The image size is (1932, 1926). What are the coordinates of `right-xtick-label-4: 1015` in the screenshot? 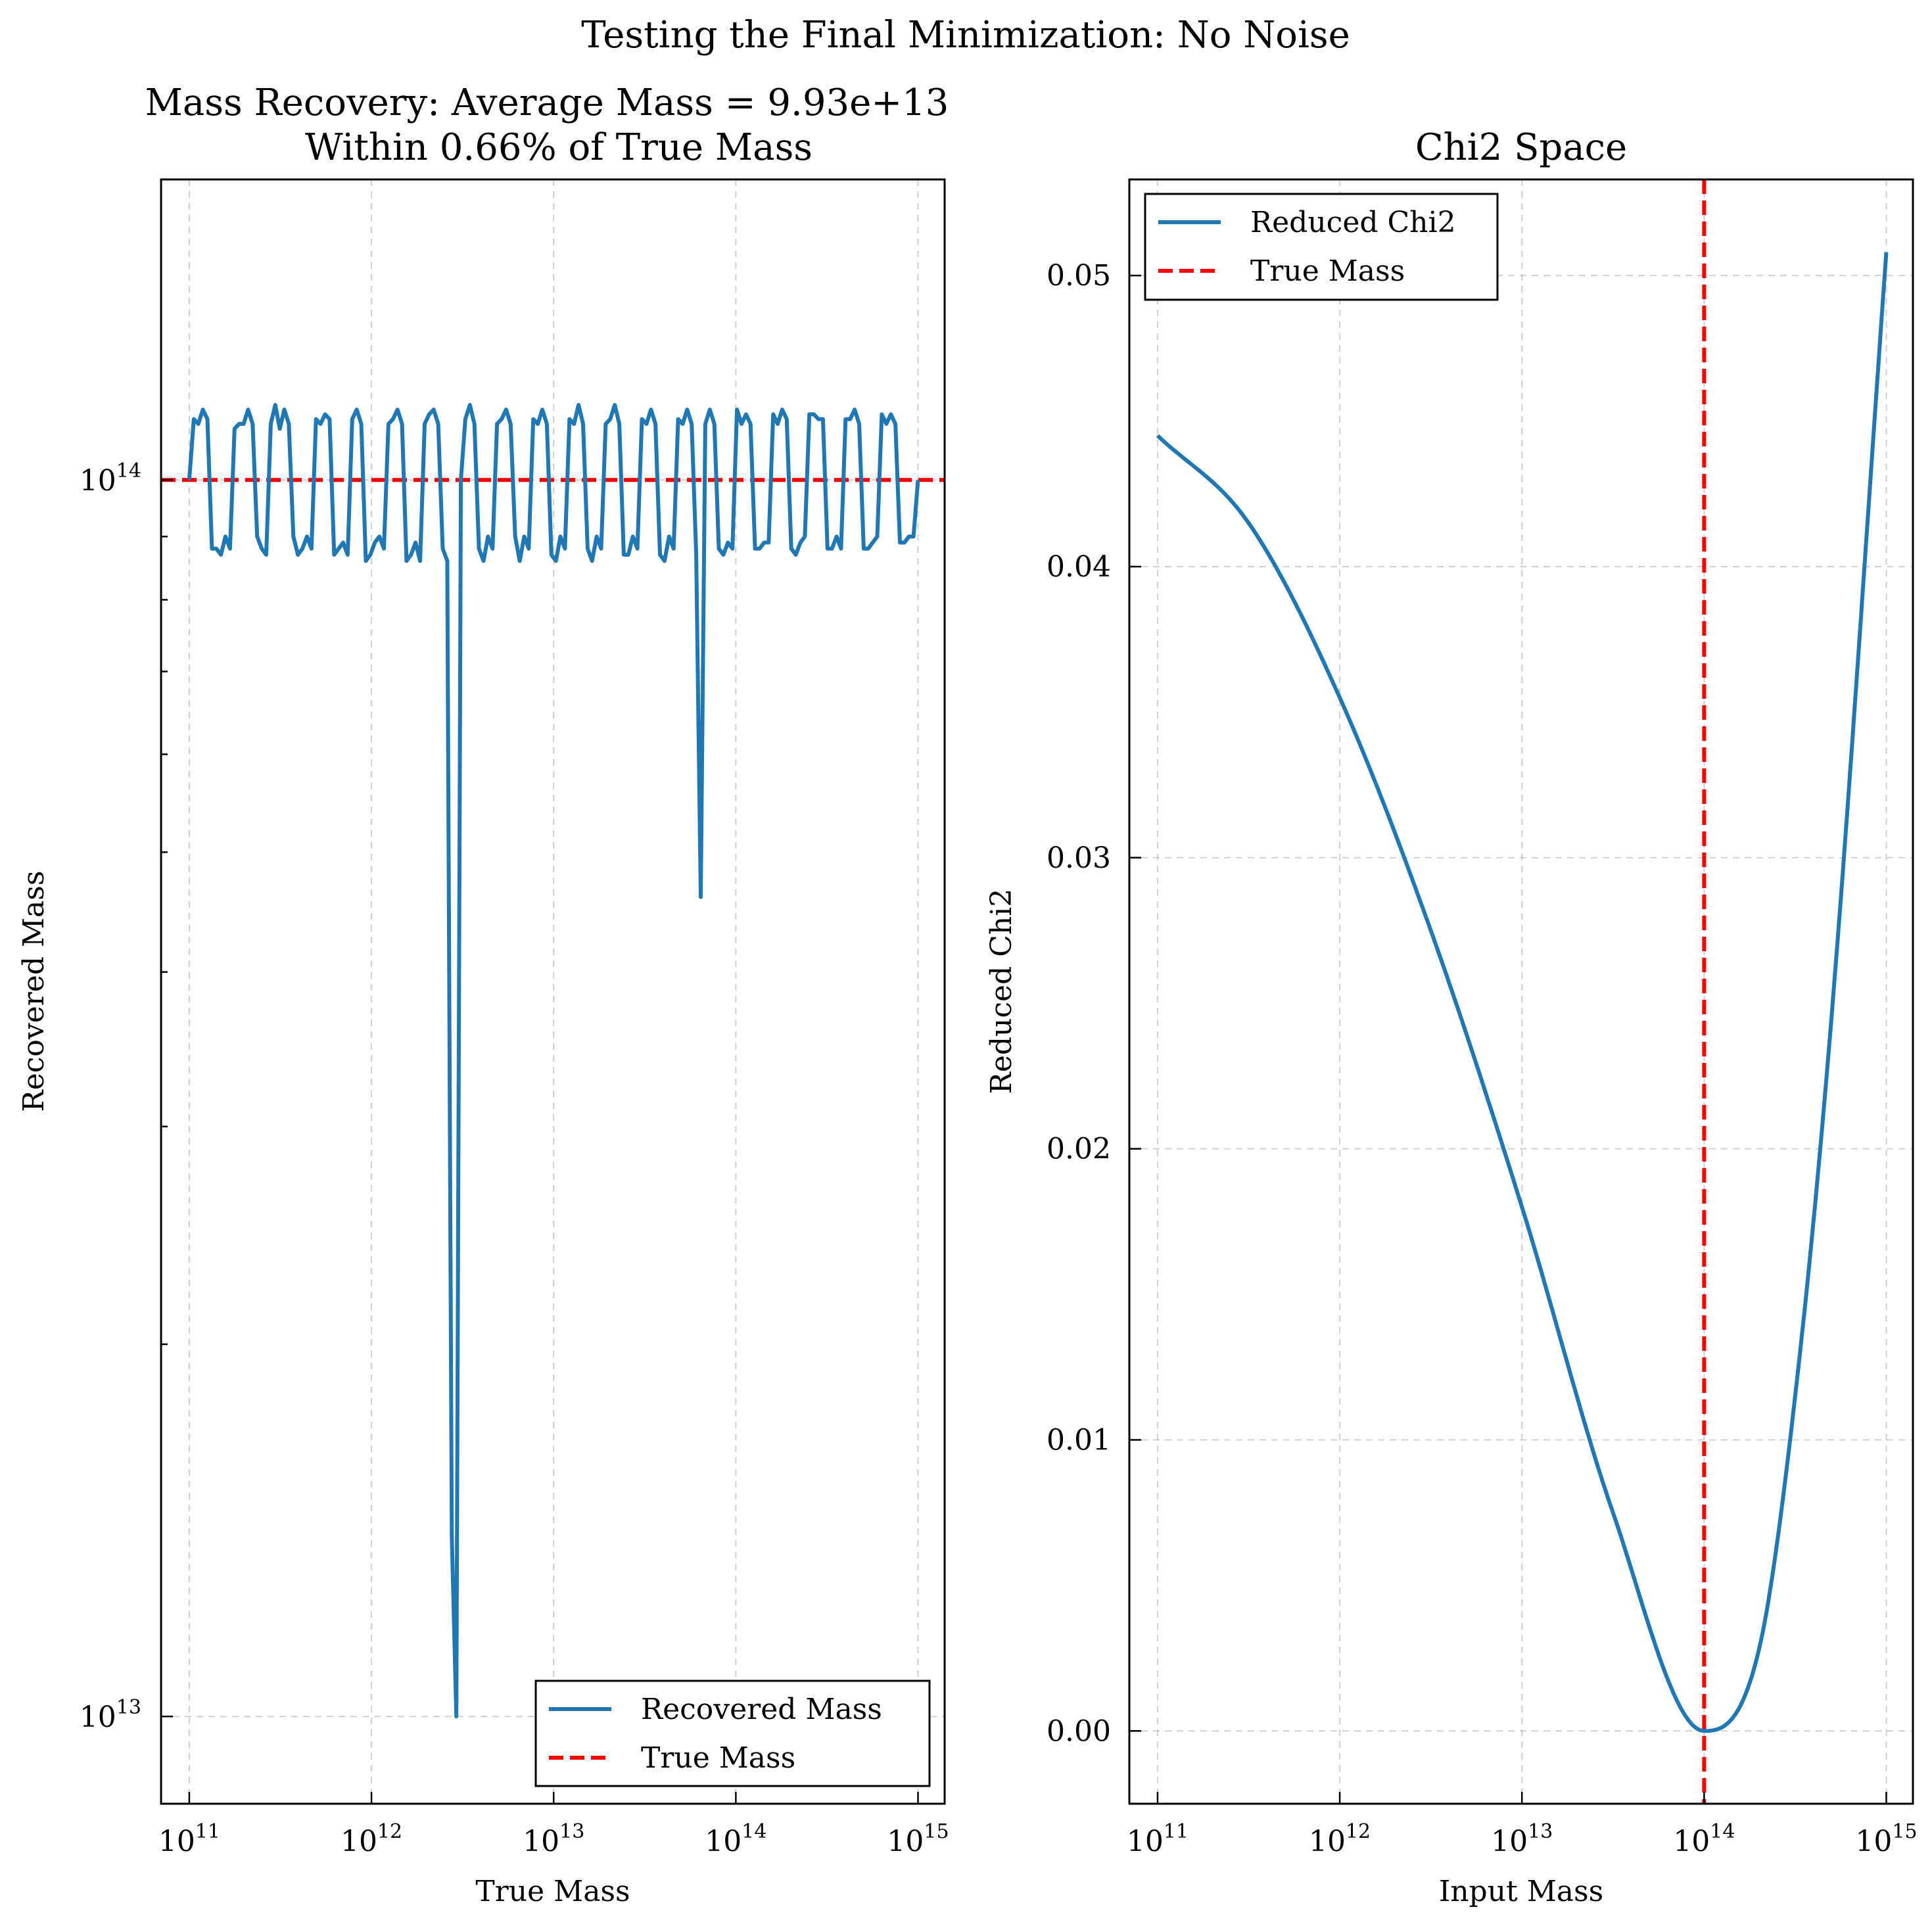 It's located at (1886, 1839).